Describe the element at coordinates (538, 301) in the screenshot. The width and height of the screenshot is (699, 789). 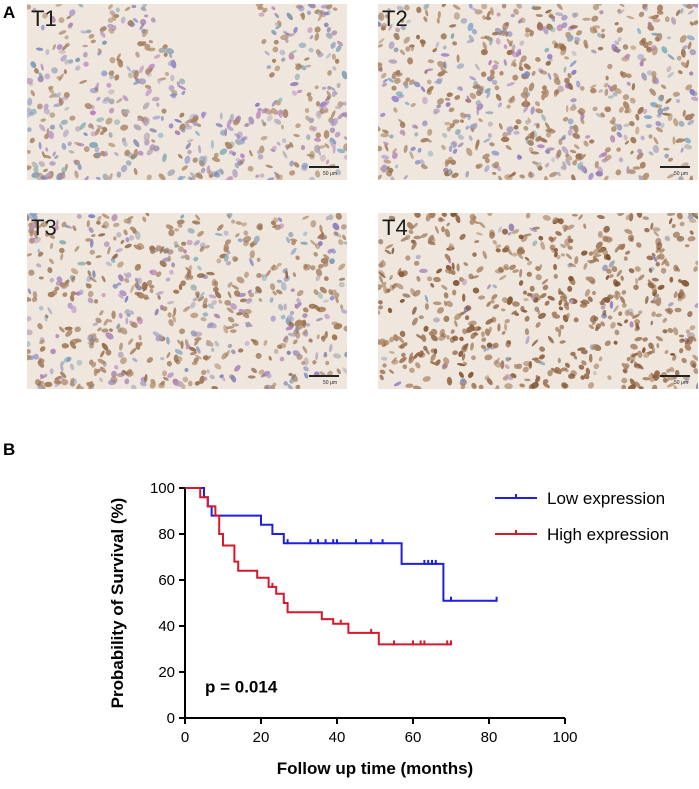
I see `tissue-texture` at that location.